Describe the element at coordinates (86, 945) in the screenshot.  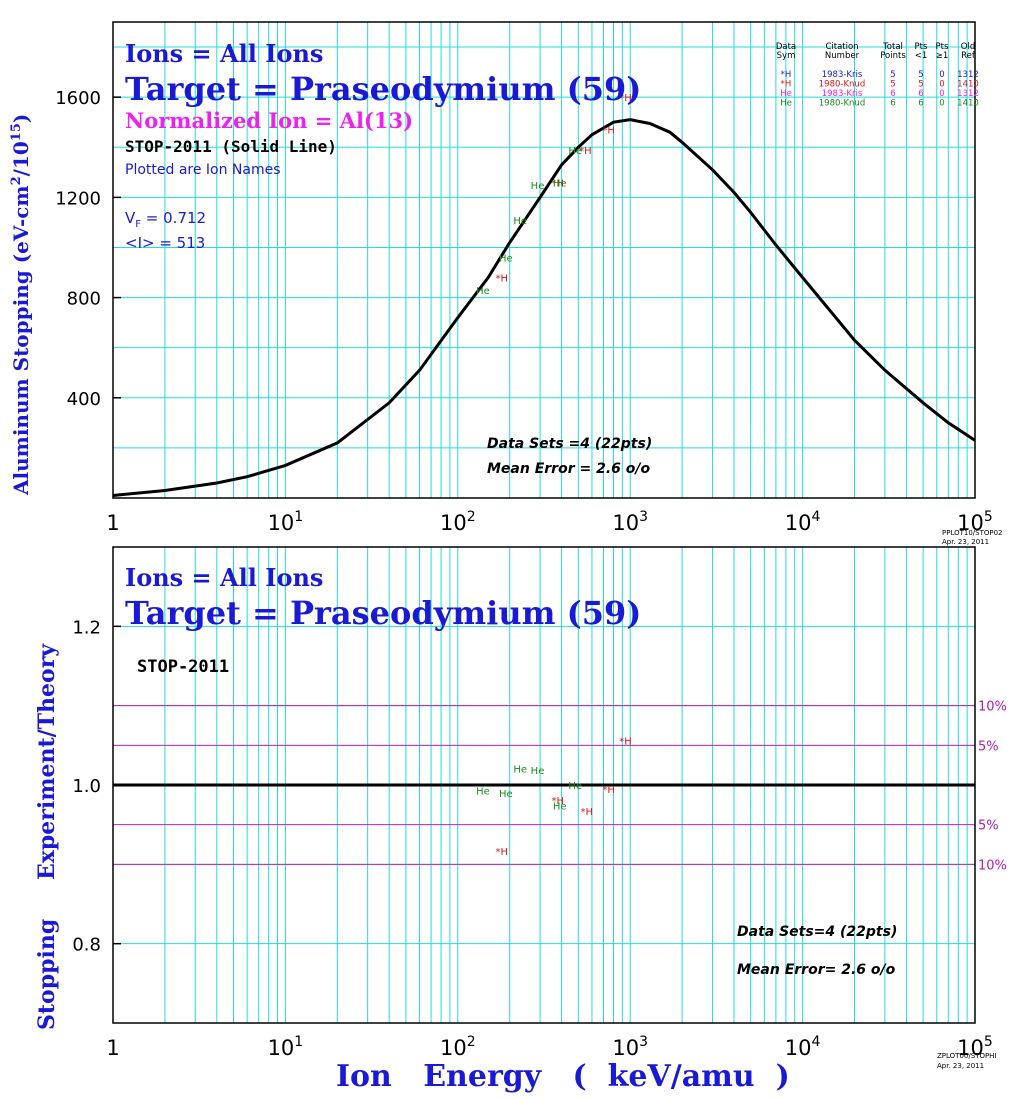
I see `y-tick-label: 0.8` at that location.